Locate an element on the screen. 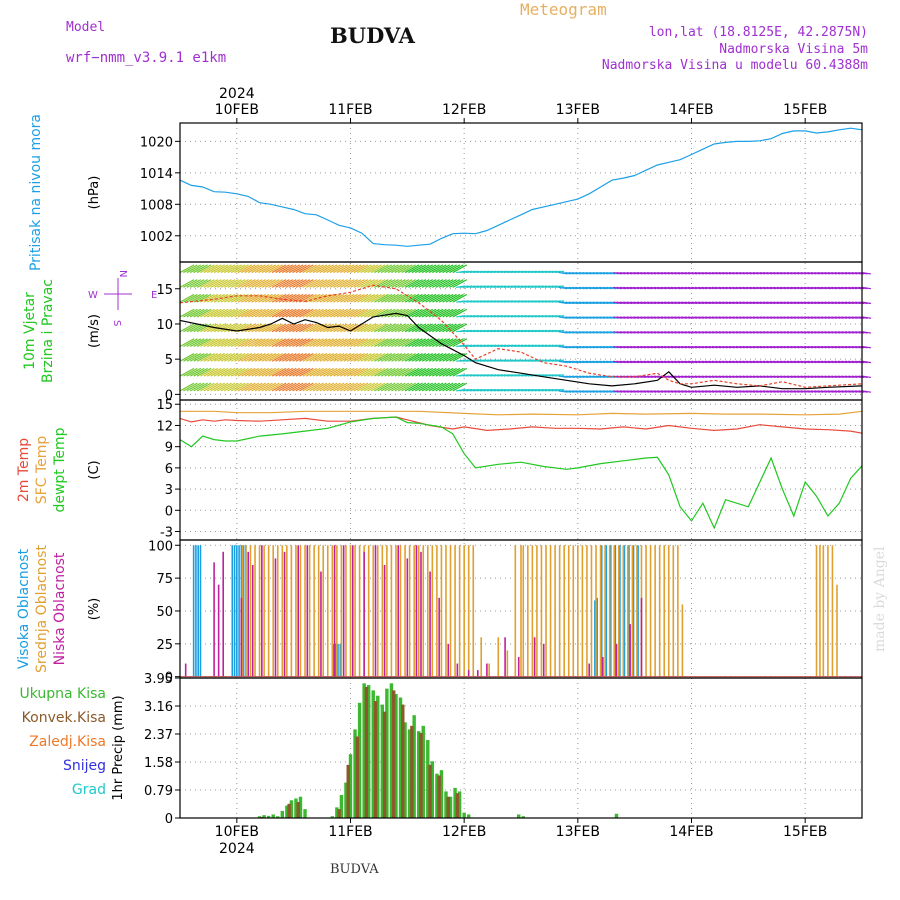 The height and width of the screenshot is (900, 900). bottom-date-label: 10FEB is located at coordinates (237, 832).